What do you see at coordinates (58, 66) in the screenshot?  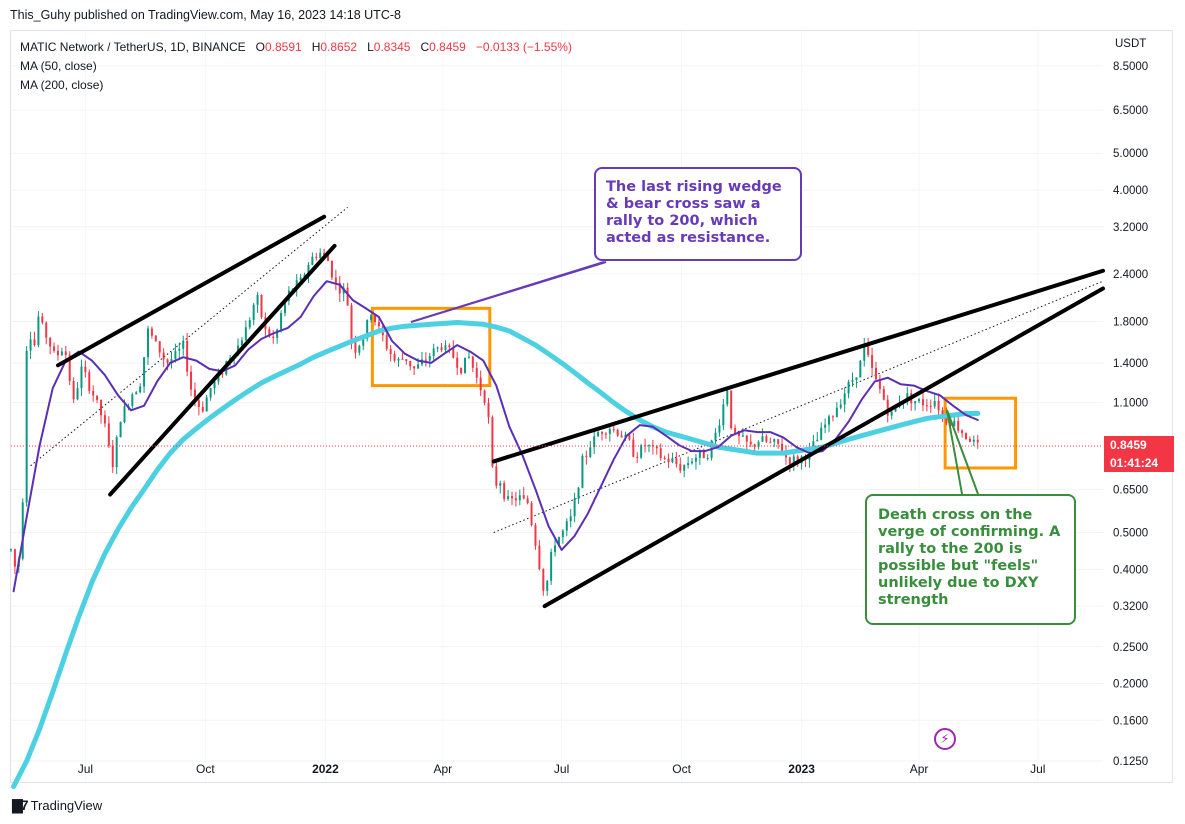 I see `legend-ma50: MA (50, close)` at bounding box center [58, 66].